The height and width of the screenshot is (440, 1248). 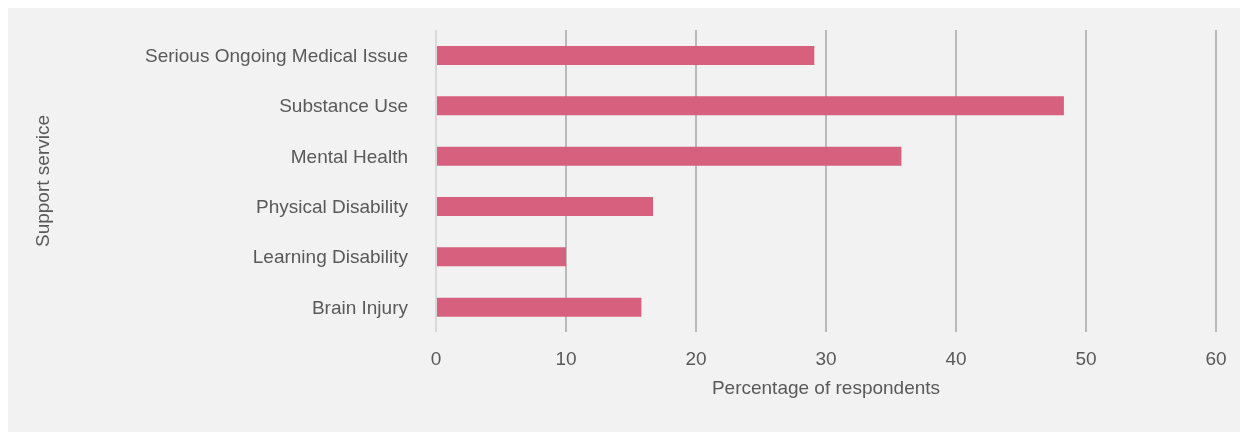 I want to click on x-tick-label: 60, so click(x=1216, y=359).